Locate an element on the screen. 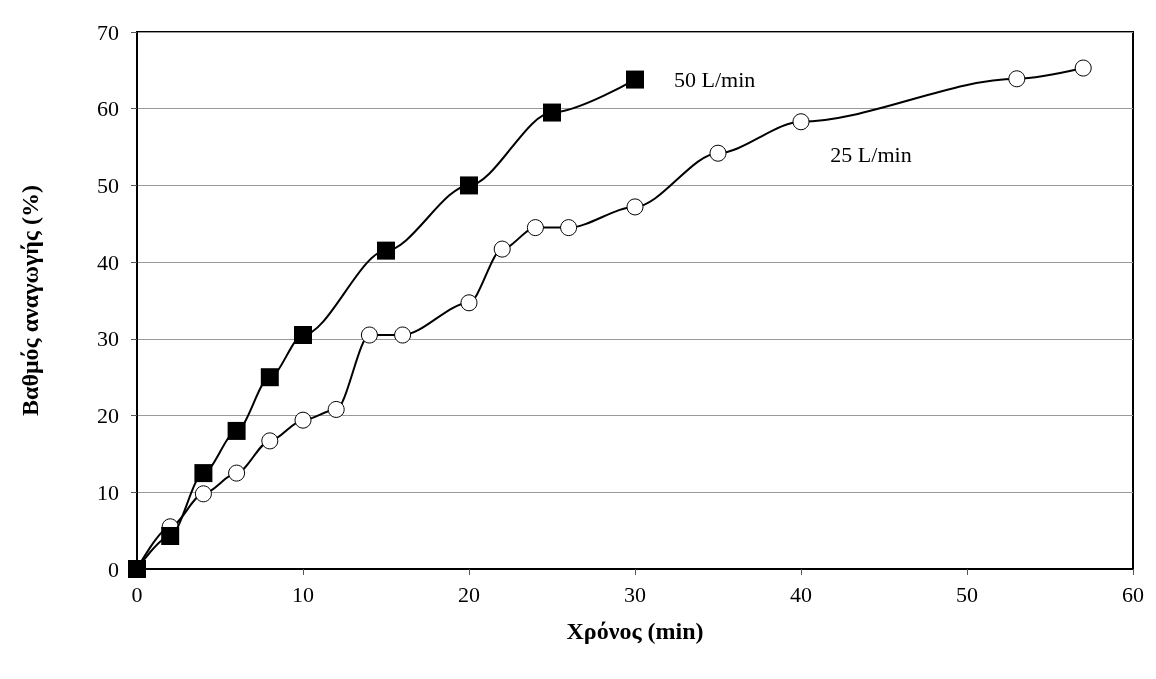  x-axis-title: Χρόνος (min) is located at coordinates (635, 631).